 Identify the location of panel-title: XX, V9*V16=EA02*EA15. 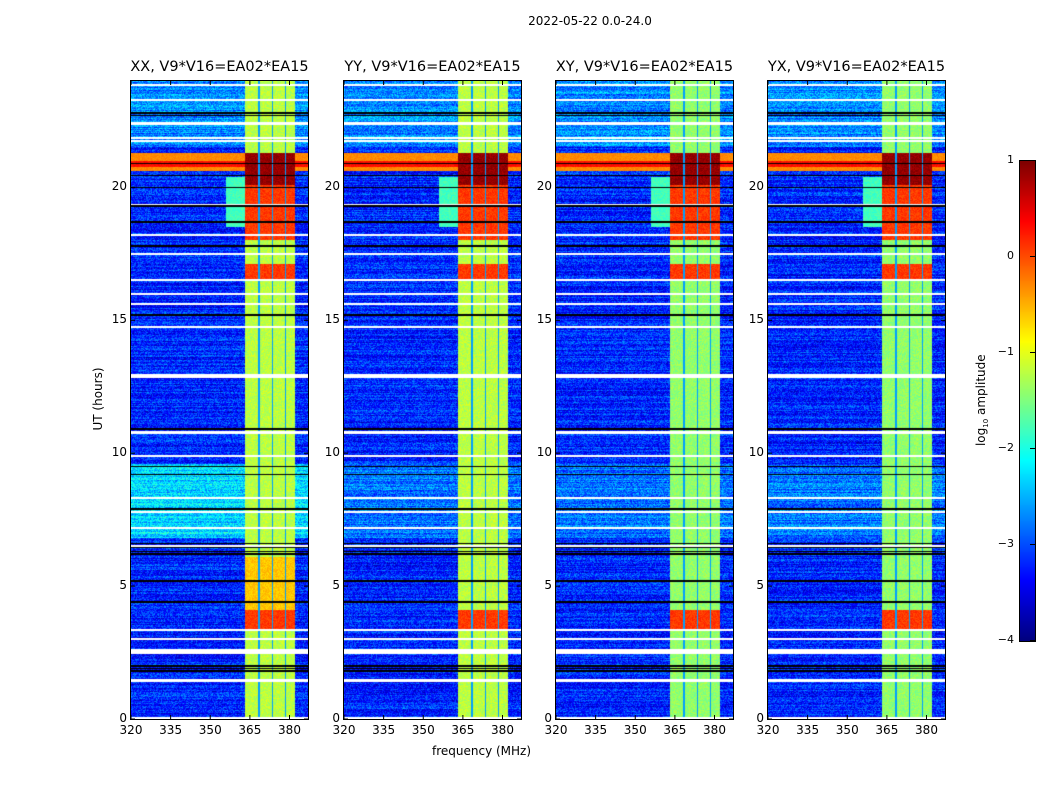
(219, 67).